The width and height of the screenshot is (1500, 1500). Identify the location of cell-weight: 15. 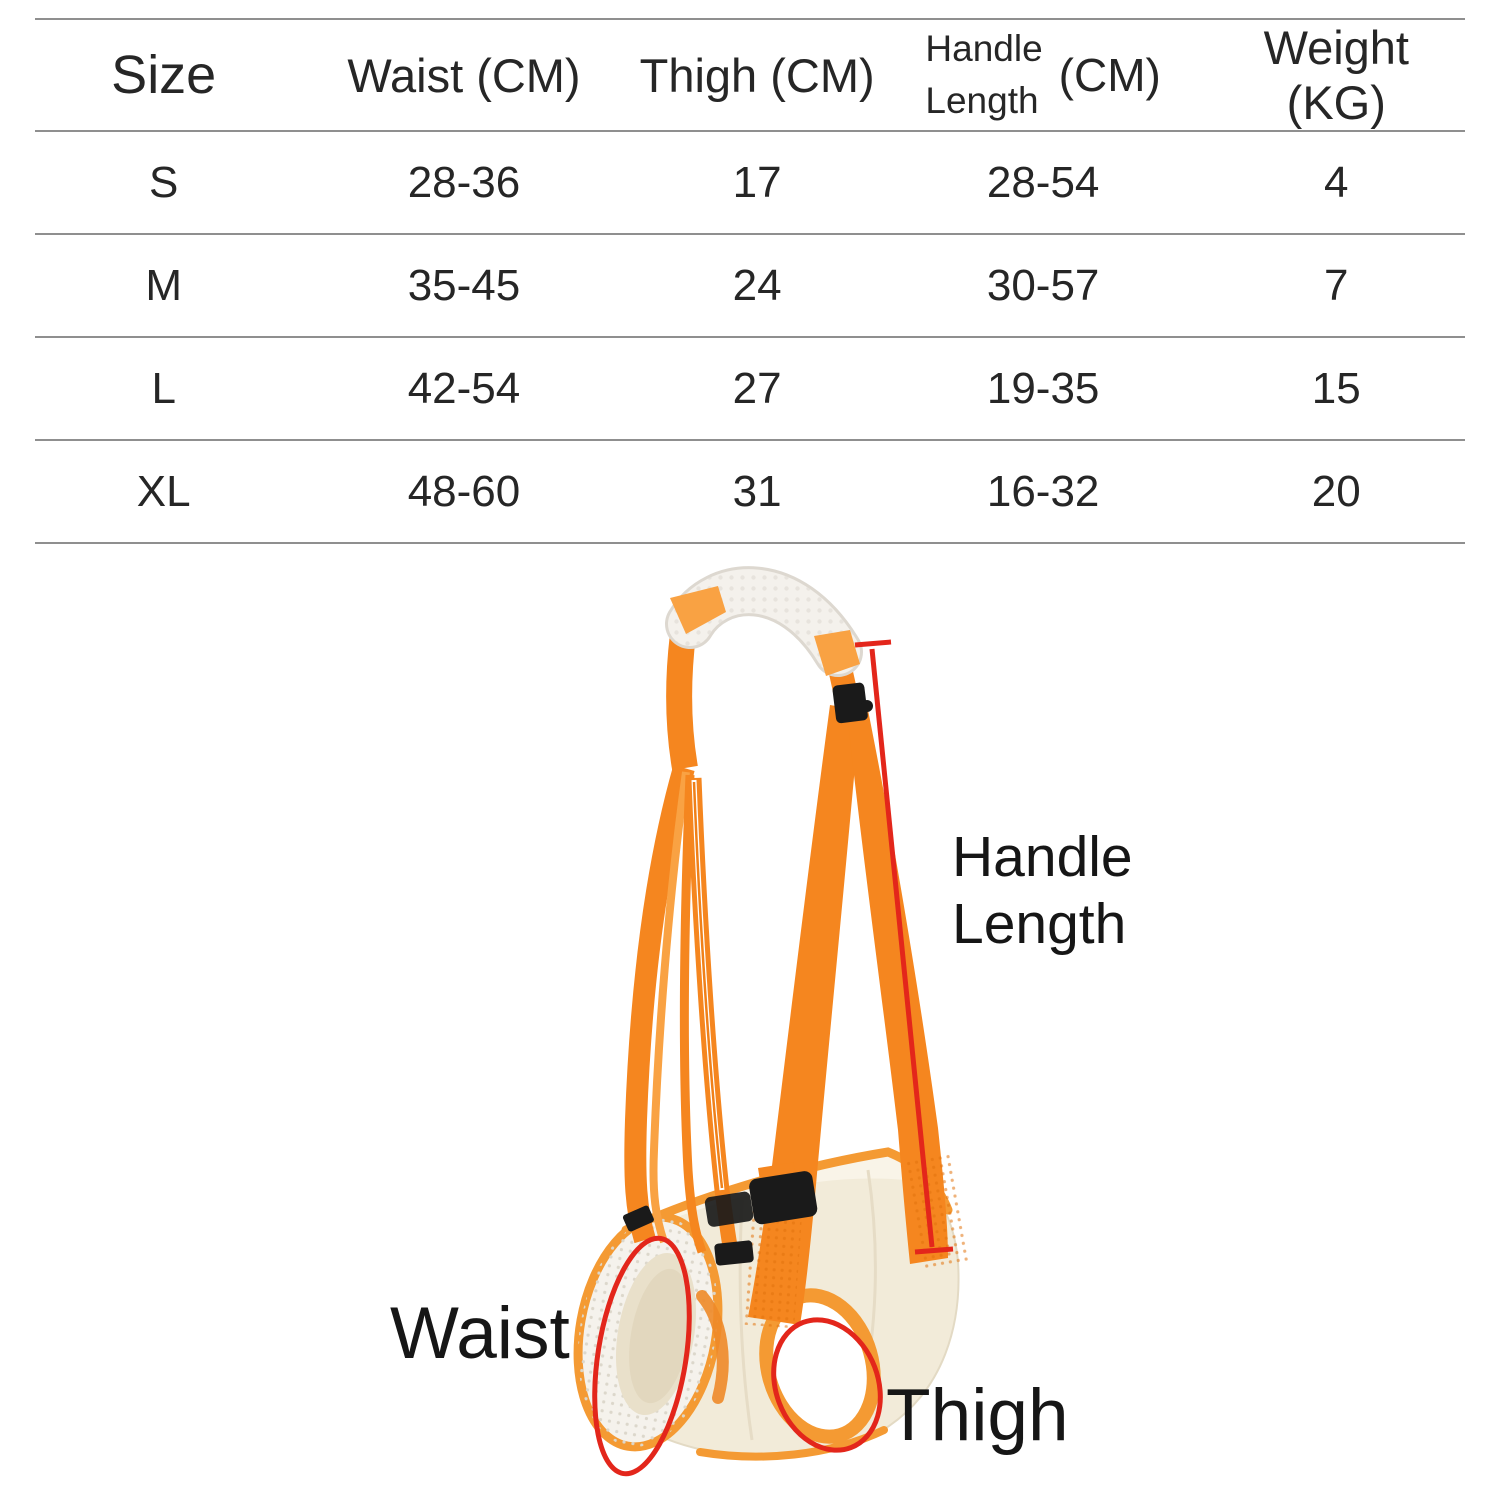
(1336, 388).